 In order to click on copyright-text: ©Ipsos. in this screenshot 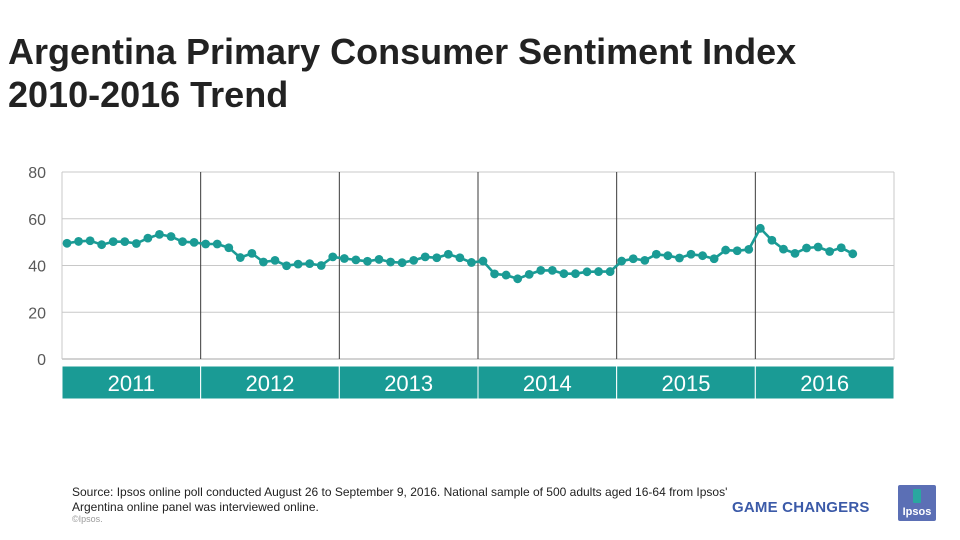, I will do `click(87, 519)`.